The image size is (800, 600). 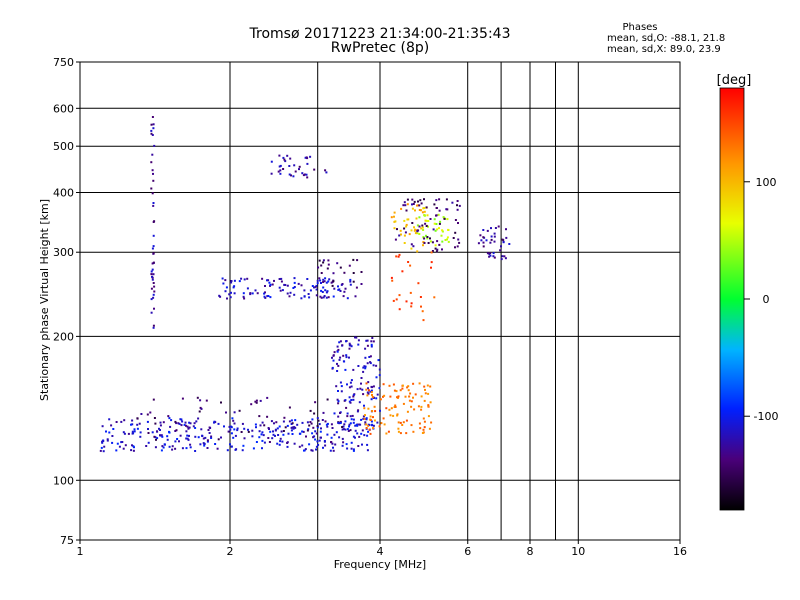 What do you see at coordinates (766, 182) in the screenshot?
I see `colorbar-tick-label: 100` at bounding box center [766, 182].